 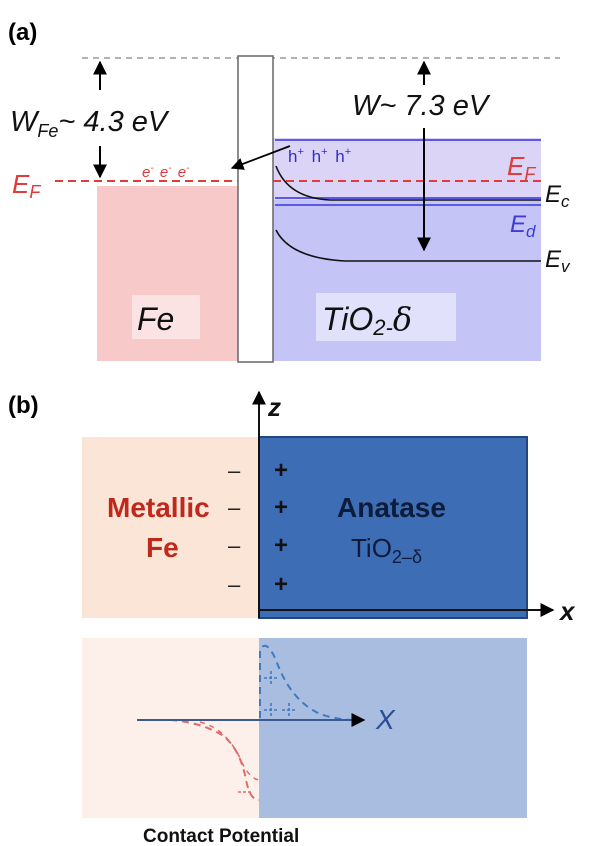 What do you see at coordinates (260, 157) in the screenshot?
I see `charge-transfer-arrow` at bounding box center [260, 157].